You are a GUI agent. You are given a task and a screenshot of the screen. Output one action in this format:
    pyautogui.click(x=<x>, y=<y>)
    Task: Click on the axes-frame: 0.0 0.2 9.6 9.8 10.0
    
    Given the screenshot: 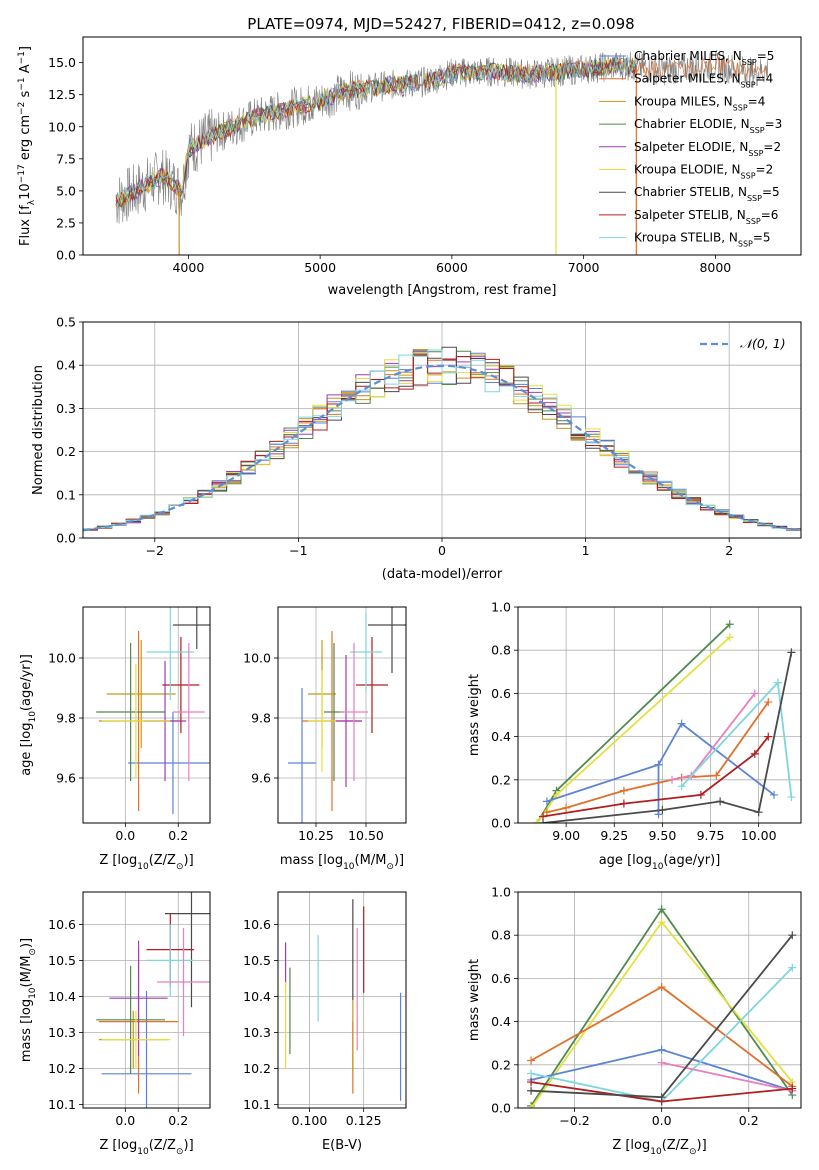 What is the action you would take?
    pyautogui.click(x=129, y=724)
    